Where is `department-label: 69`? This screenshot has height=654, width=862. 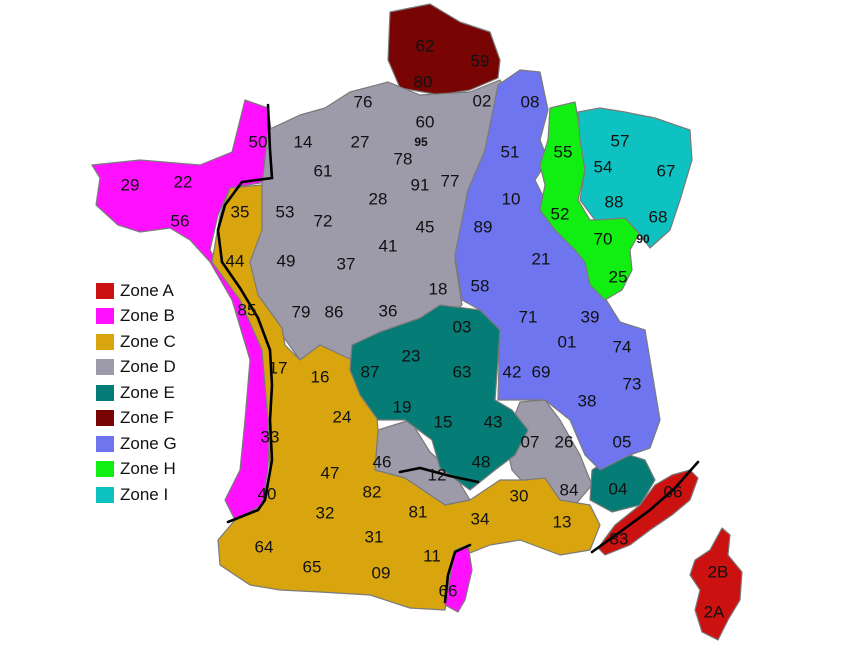 department-label: 69 is located at coordinates (541, 371).